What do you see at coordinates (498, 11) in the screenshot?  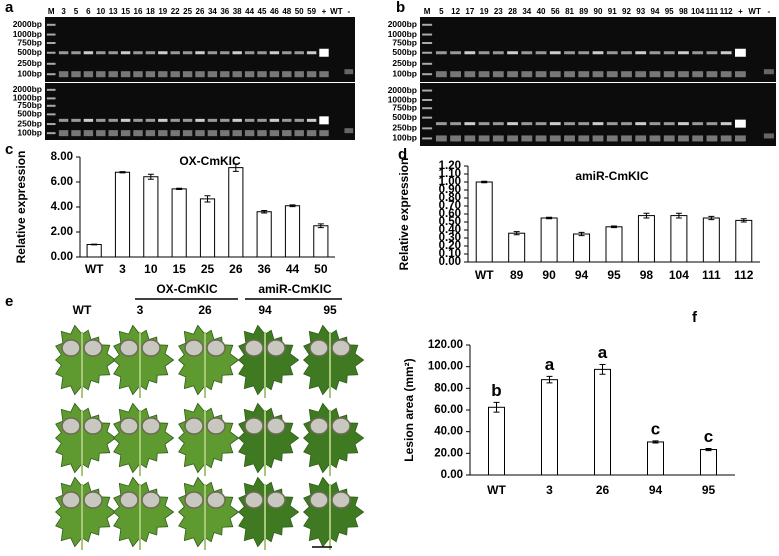 I see `lane-label: 23` at bounding box center [498, 11].